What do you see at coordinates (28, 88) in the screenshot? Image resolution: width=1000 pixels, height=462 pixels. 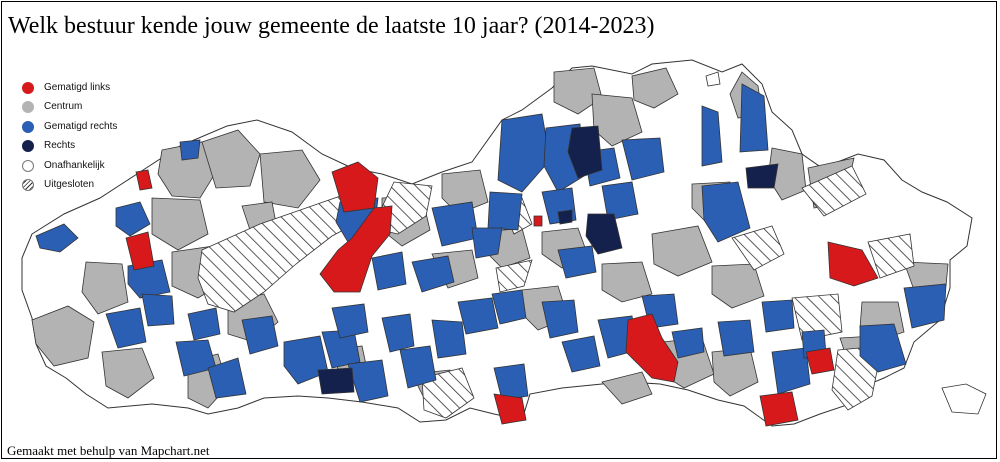 I see `legend-swatch-gematigd_links` at bounding box center [28, 88].